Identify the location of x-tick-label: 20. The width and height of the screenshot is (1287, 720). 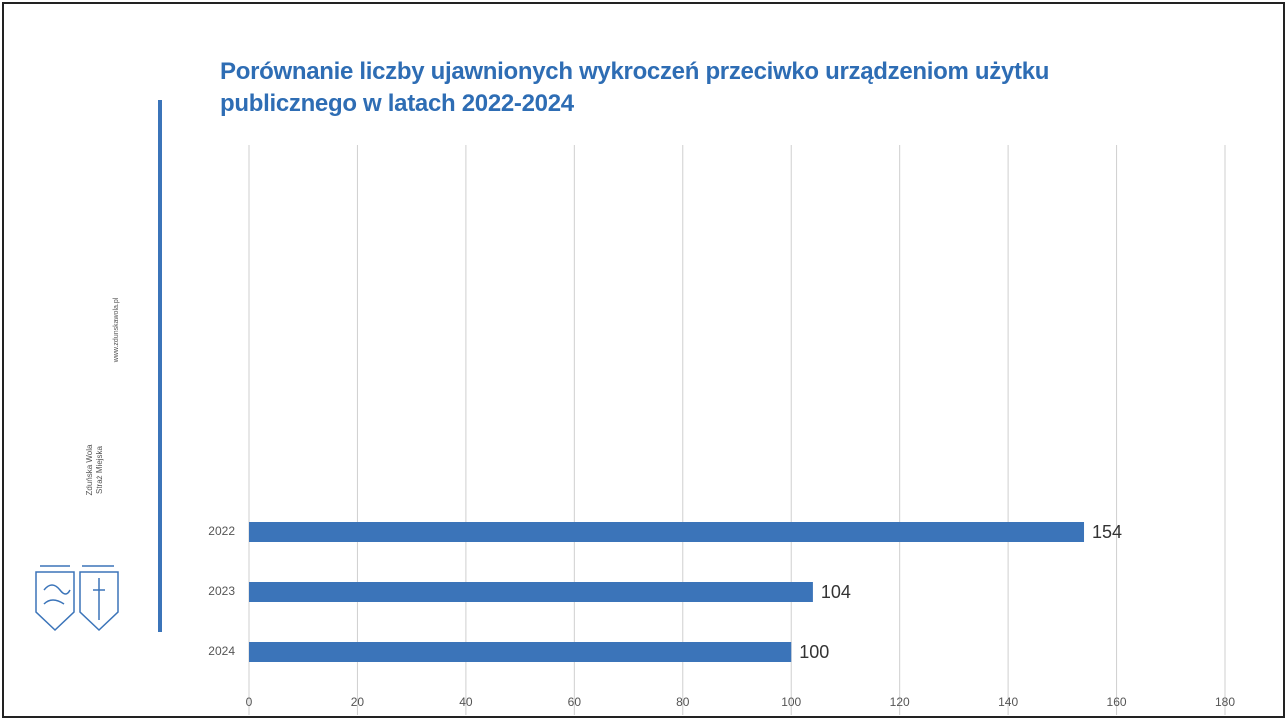
(358, 702).